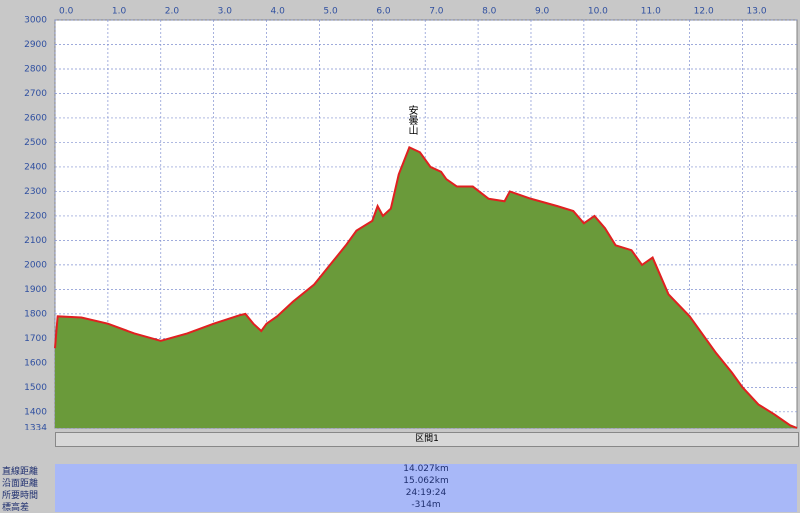  Describe the element at coordinates (426, 470) in the screenshot. I see `summary-value: 14.027km` at that location.